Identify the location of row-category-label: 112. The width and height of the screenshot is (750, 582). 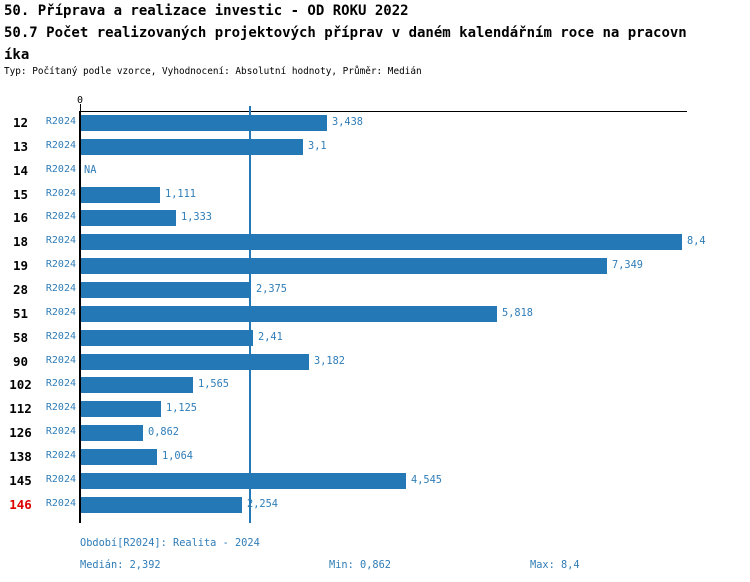
(20, 408).